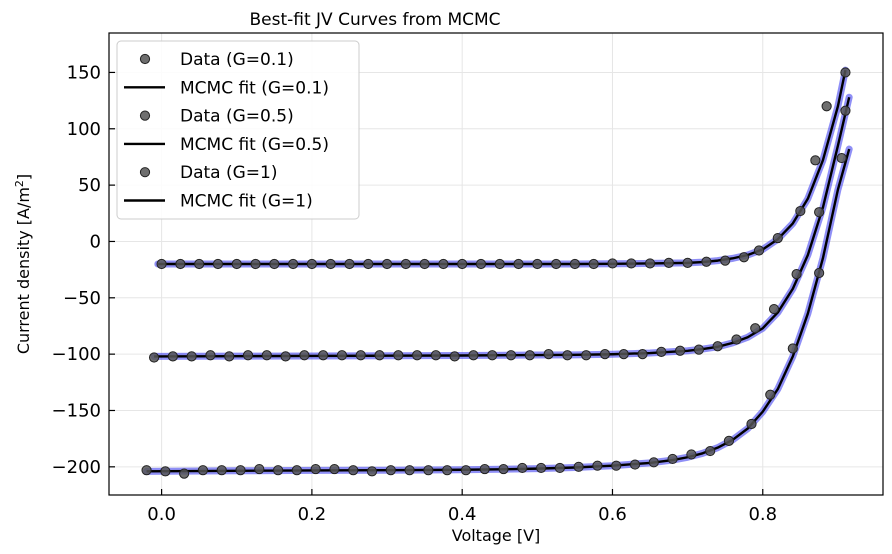 The width and height of the screenshot is (892, 554). What do you see at coordinates (23, 177) in the screenshot?
I see `y-axis-label-end: ]` at bounding box center [23, 177].